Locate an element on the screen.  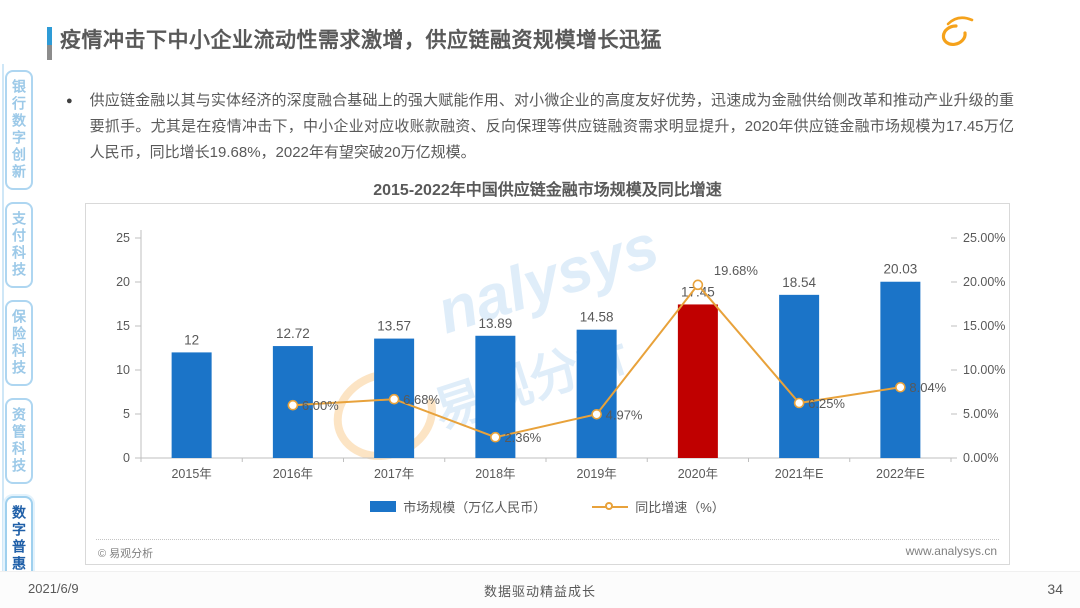
svg-text: 6.00% is located at coordinates (320, 405).